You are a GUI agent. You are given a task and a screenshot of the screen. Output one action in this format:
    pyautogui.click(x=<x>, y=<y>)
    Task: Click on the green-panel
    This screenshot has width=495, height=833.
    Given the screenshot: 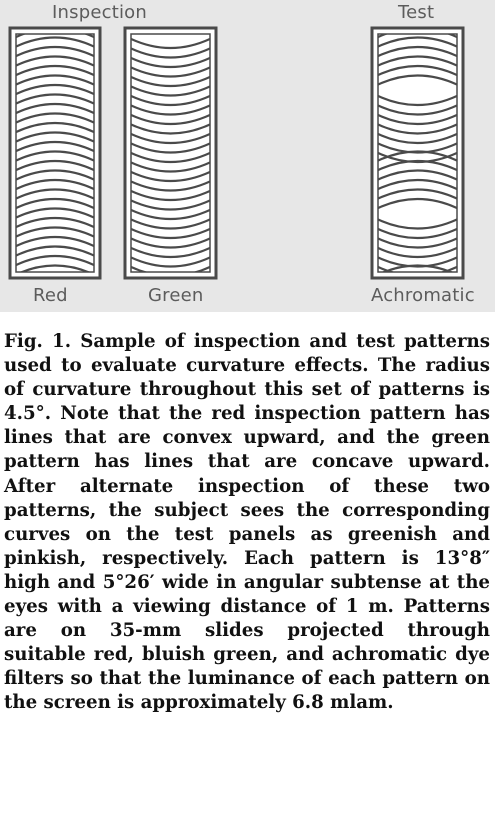 What is the action you would take?
    pyautogui.click(x=170, y=153)
    